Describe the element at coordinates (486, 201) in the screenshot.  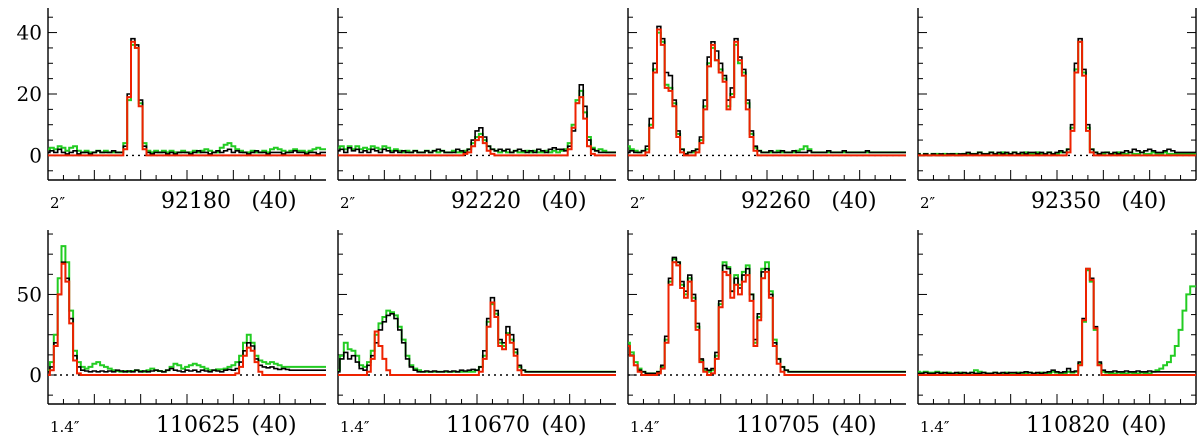
I see `frequency-label: 92220` at that location.